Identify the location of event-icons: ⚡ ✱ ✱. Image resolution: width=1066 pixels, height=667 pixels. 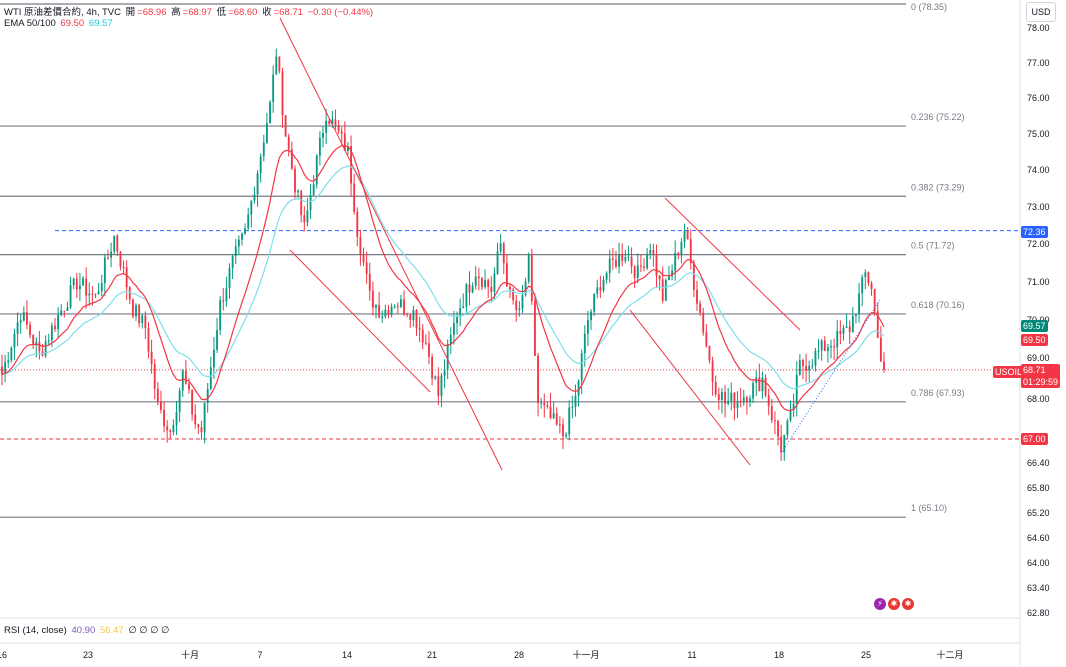
(894, 604).